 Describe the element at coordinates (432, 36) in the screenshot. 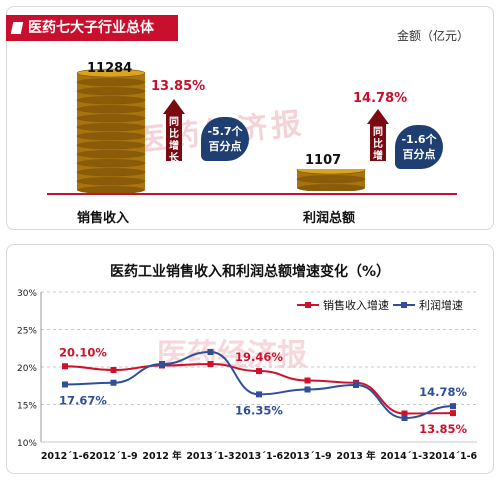

I see `unit-label: 金额（亿元）` at that location.